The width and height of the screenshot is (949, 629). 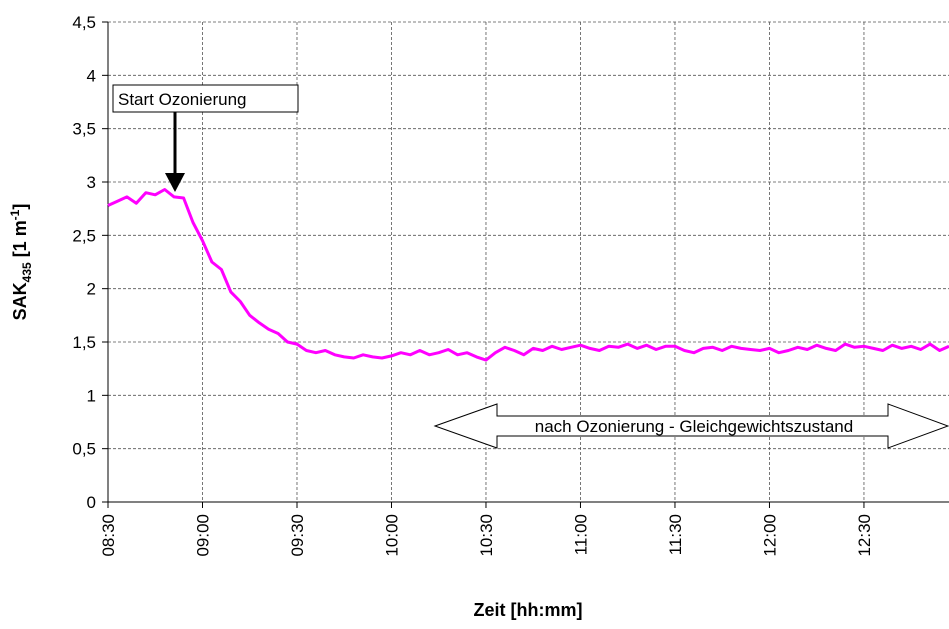 What do you see at coordinates (580, 534) in the screenshot?
I see `x-tick-label: 11:00` at bounding box center [580, 534].